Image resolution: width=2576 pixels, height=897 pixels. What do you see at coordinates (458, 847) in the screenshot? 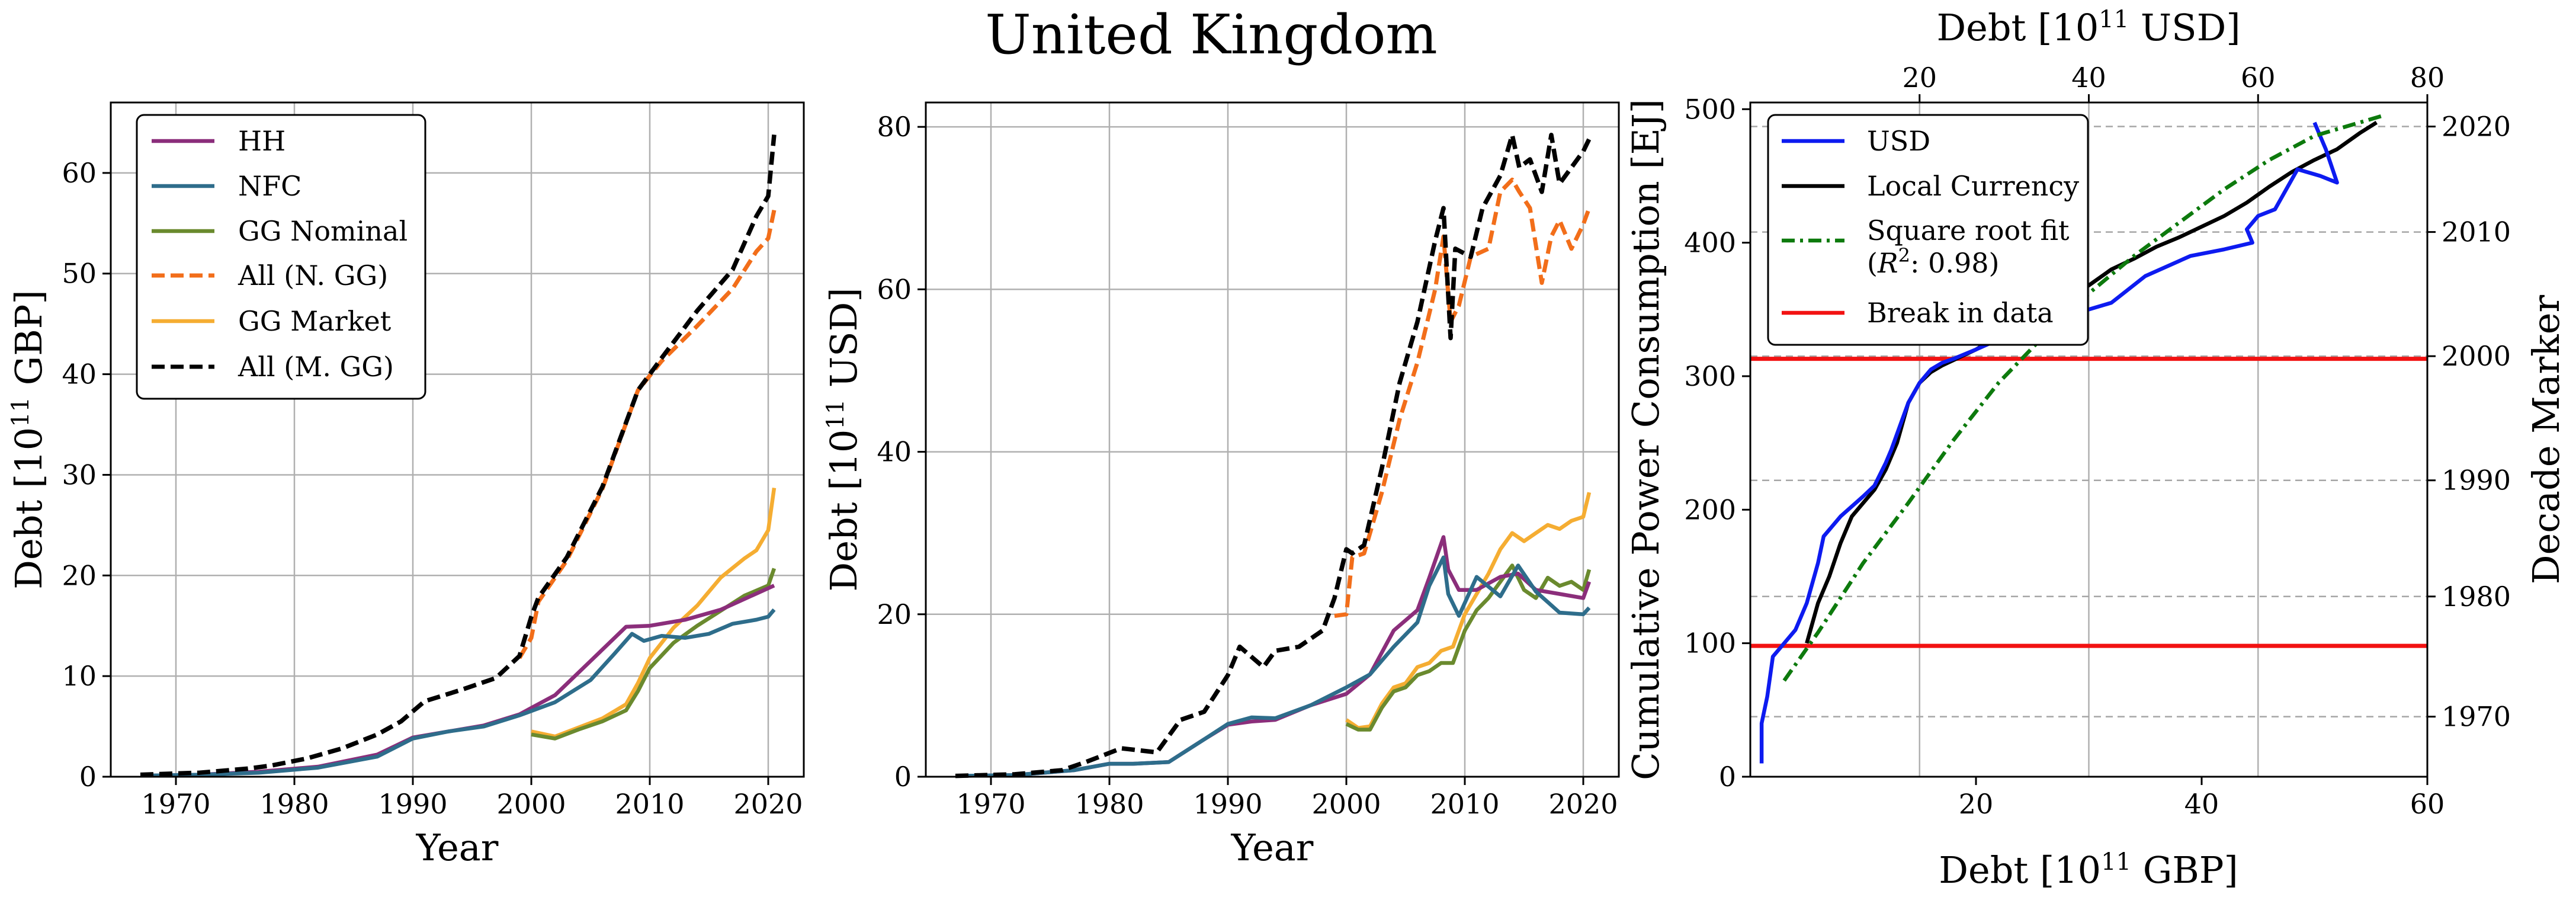
I see `panel-gbp-xlabel: Year` at bounding box center [458, 847].